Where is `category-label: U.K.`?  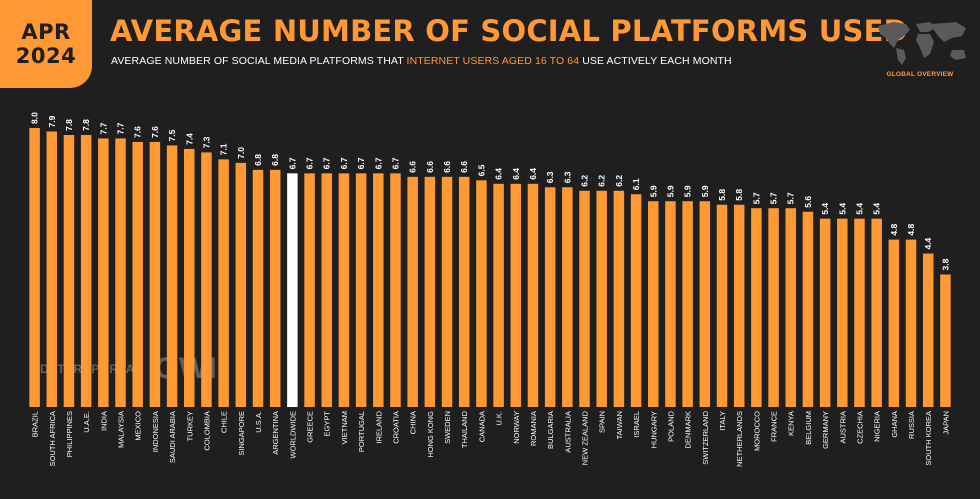
category-label: U.K. is located at coordinates (499, 418).